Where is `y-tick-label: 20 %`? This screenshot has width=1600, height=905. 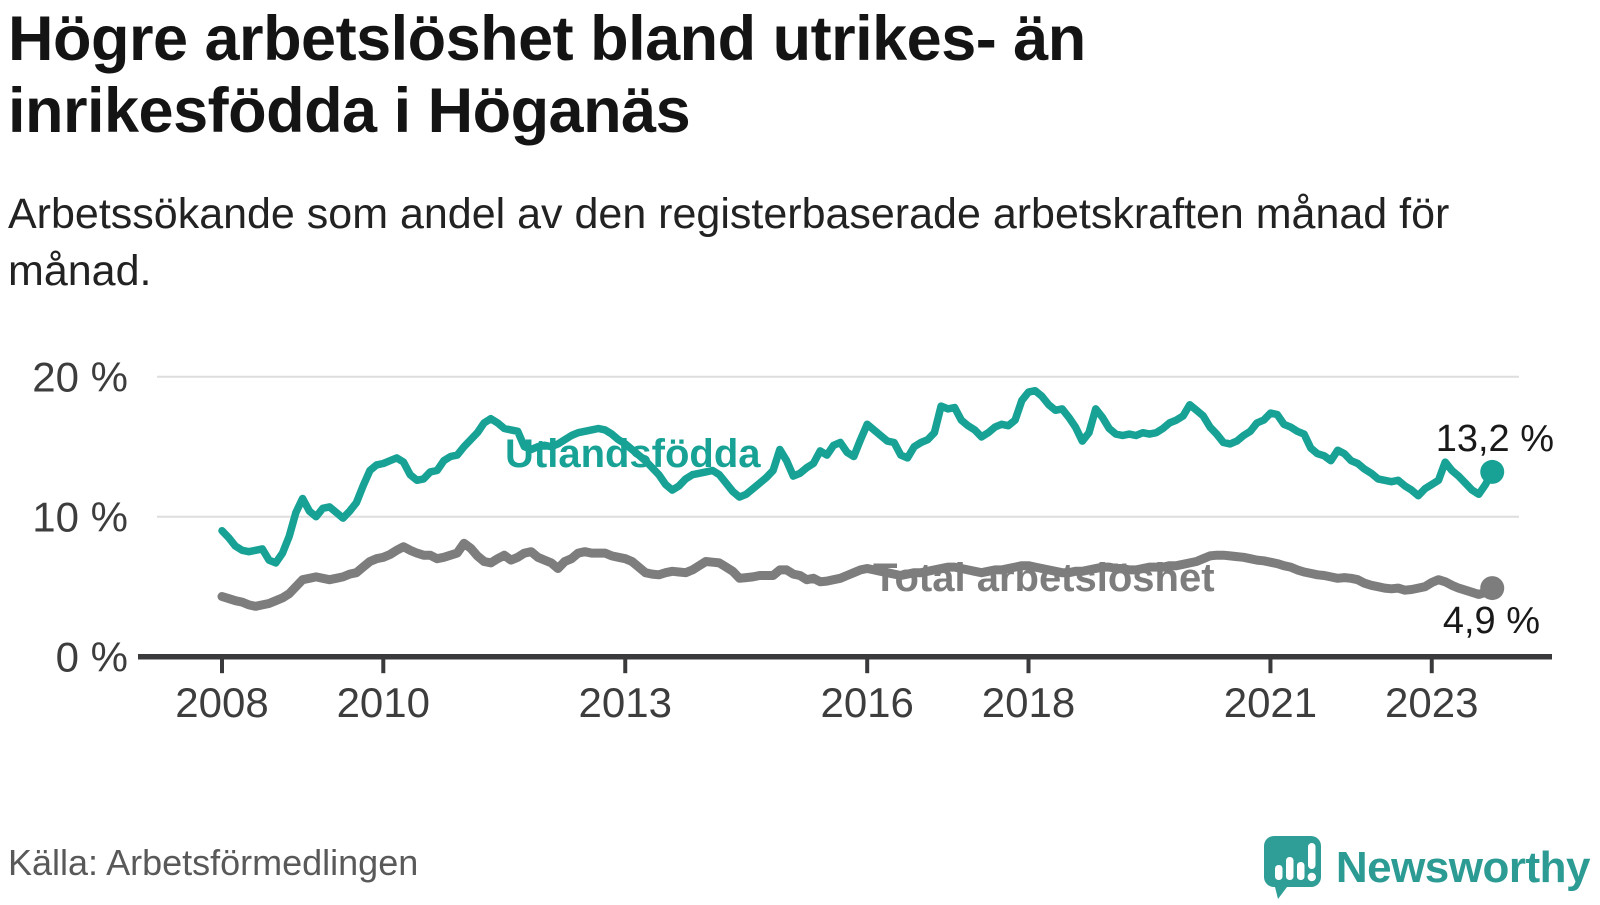
y-tick-label: 20 % is located at coordinates (80, 377).